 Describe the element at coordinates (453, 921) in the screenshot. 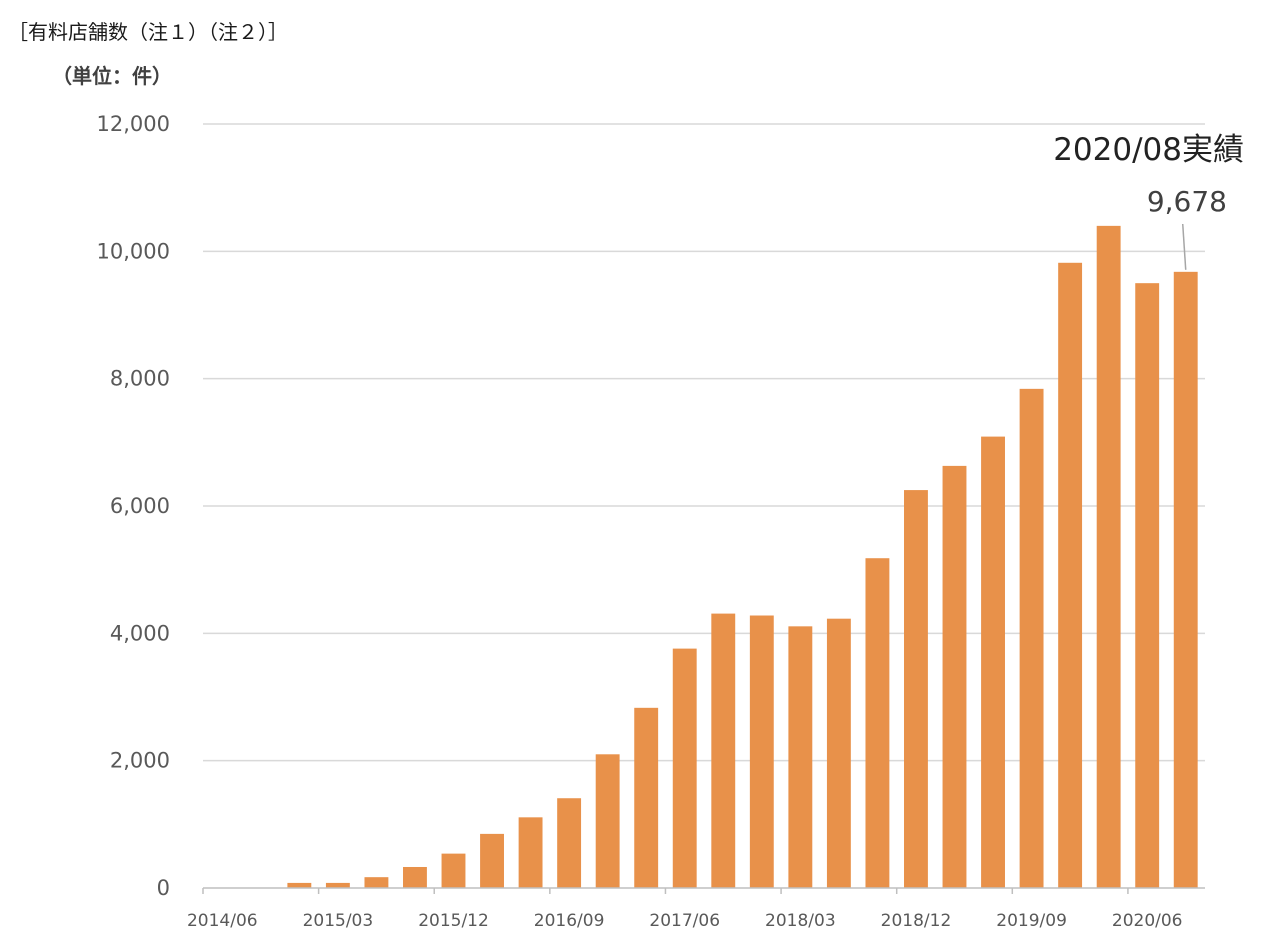

I see `x-tick-label: 2015/12` at that location.